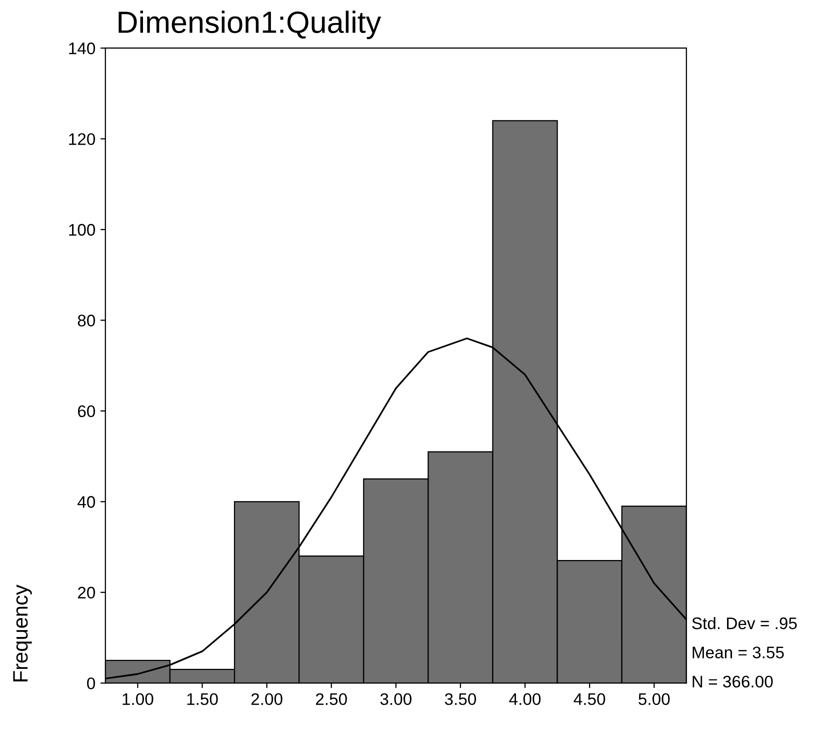 The width and height of the screenshot is (830, 729). I want to click on y-tick-label: 120, so click(82, 139).